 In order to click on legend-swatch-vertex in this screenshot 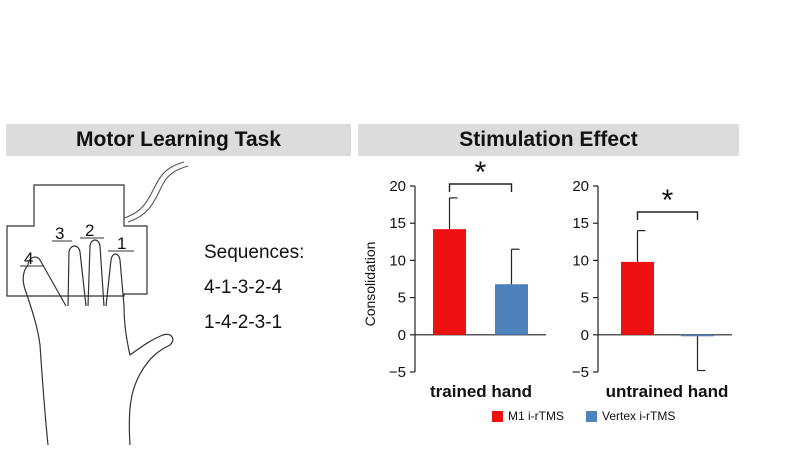, I will do `click(591, 416)`.